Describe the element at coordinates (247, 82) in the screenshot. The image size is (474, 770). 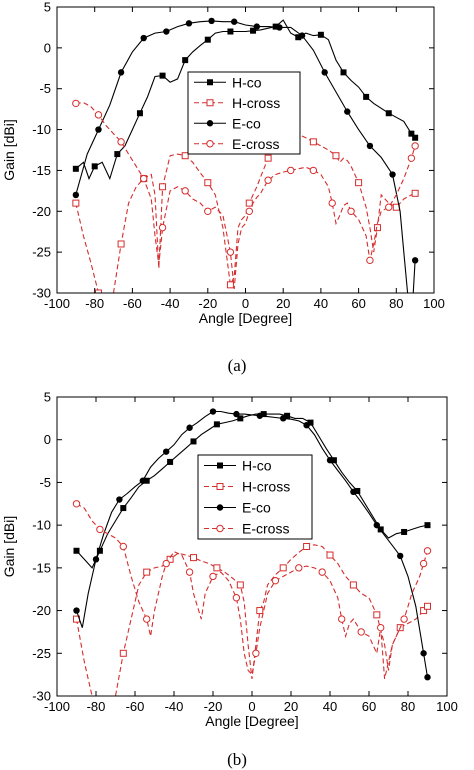
I see `legend-label: H-co` at that location.